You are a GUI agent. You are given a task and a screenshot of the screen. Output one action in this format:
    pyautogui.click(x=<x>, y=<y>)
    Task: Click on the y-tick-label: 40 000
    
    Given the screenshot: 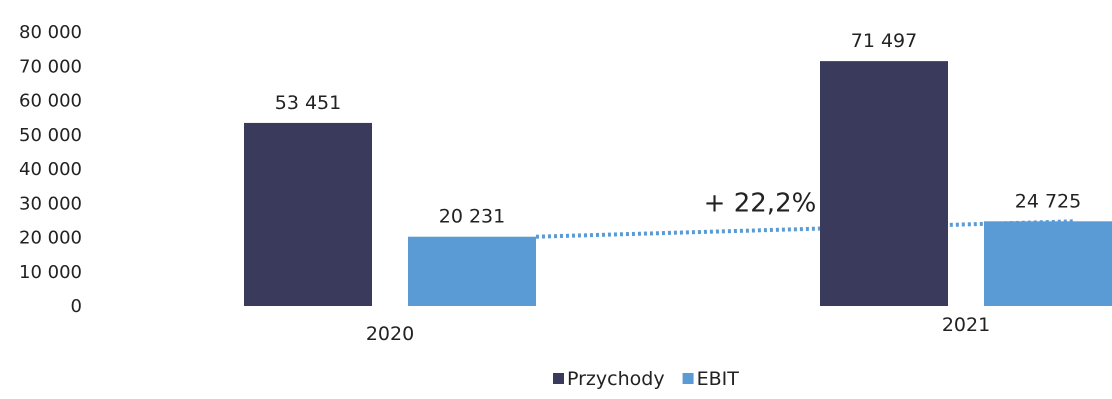 What is the action you would take?
    pyautogui.click(x=50, y=169)
    